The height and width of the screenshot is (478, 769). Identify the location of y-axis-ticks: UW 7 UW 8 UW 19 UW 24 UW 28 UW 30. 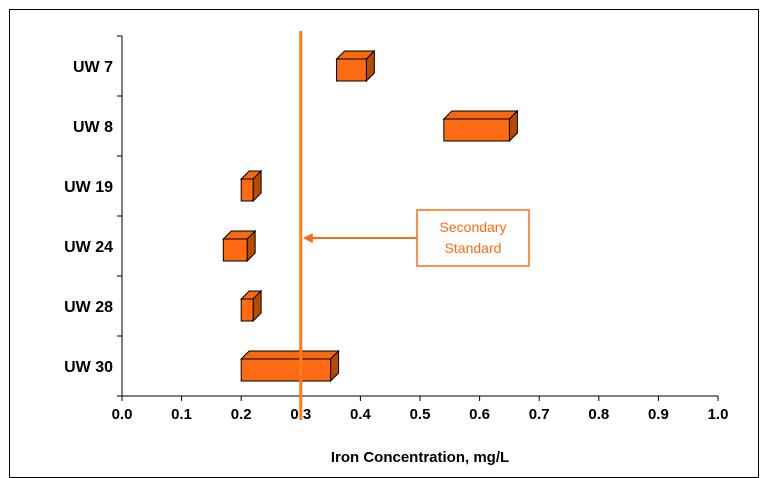
(93, 216).